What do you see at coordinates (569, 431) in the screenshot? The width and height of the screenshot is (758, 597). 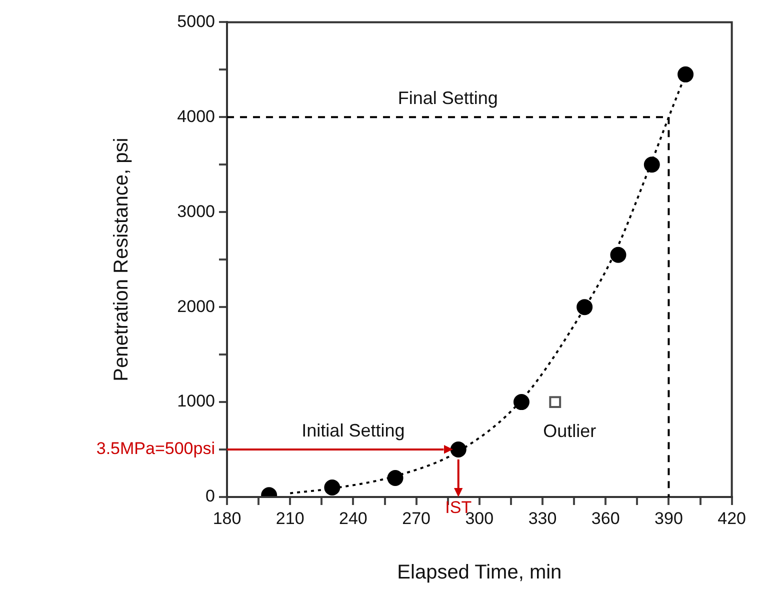 I see `series-label: Outlier` at bounding box center [569, 431].